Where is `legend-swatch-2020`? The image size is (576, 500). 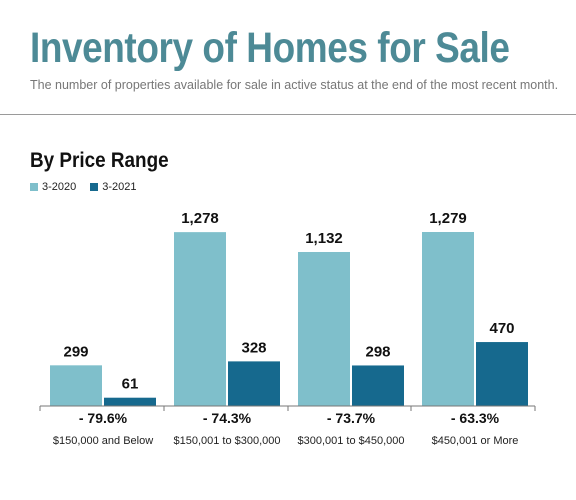 legend-swatch-2020 is located at coordinates (34, 187).